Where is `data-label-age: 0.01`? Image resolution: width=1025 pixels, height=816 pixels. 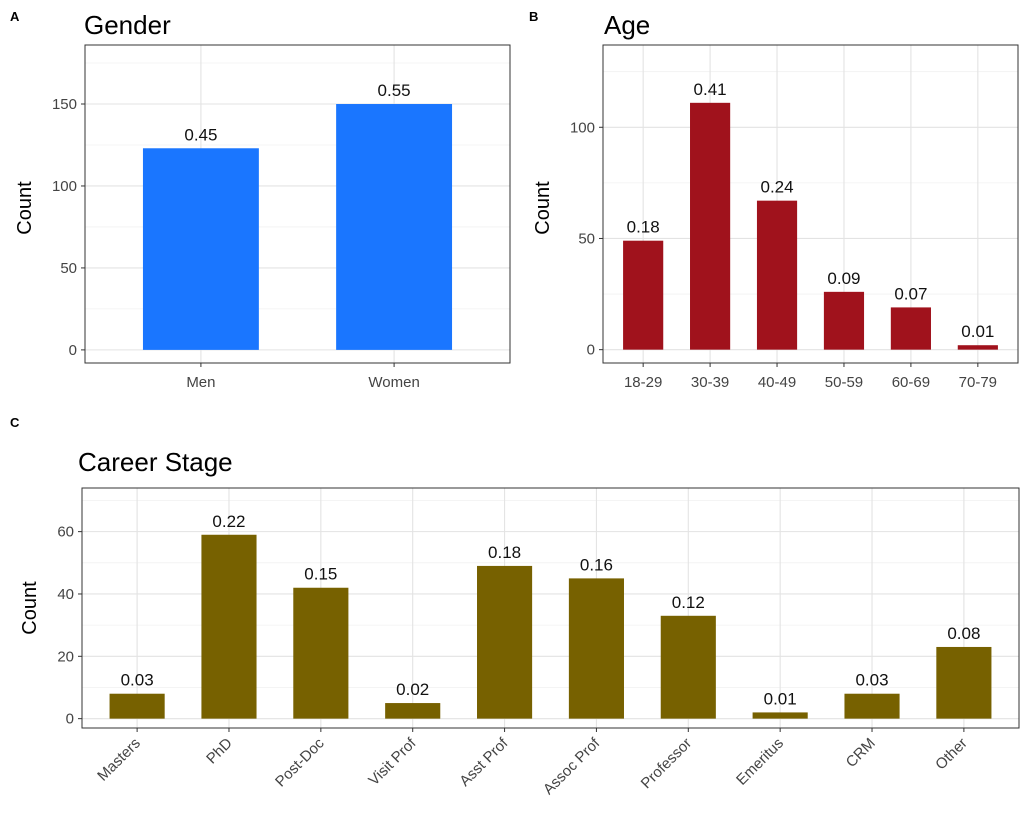 data-label-age: 0.01 is located at coordinates (977, 331).